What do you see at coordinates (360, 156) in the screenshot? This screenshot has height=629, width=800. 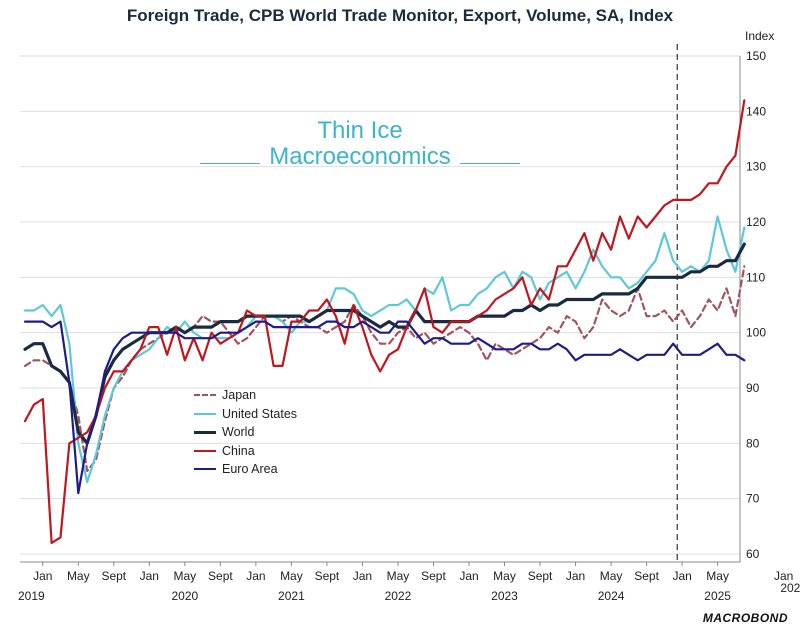 I see `watermark-line2: Macroeconomics` at bounding box center [360, 156].